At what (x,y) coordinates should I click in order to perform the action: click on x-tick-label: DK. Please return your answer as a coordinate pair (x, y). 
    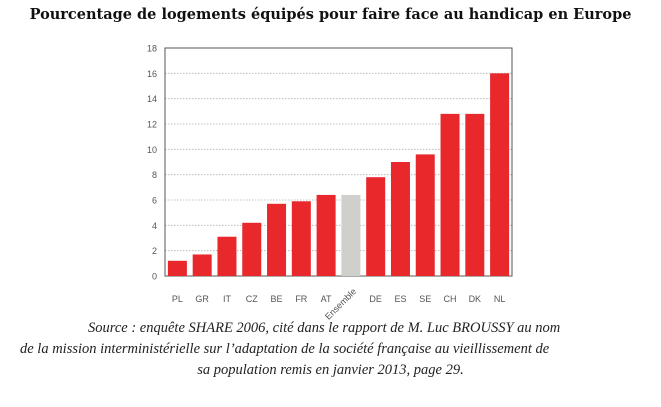
    Looking at the image, I should click on (475, 299).